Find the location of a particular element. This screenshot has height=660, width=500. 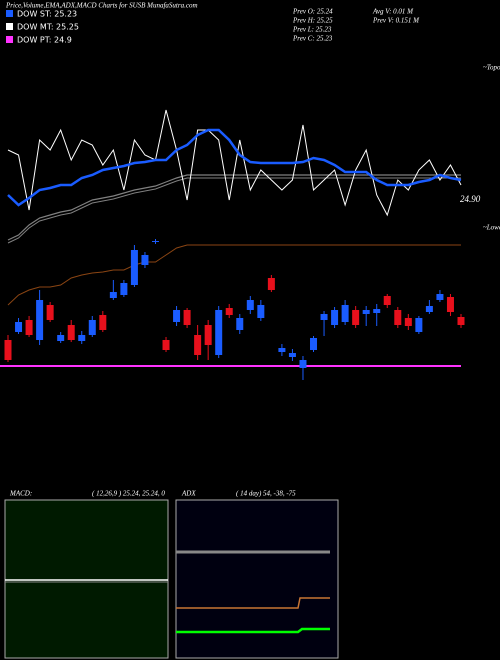

legend-label: DOW MT: 25.25 is located at coordinates (48, 27).